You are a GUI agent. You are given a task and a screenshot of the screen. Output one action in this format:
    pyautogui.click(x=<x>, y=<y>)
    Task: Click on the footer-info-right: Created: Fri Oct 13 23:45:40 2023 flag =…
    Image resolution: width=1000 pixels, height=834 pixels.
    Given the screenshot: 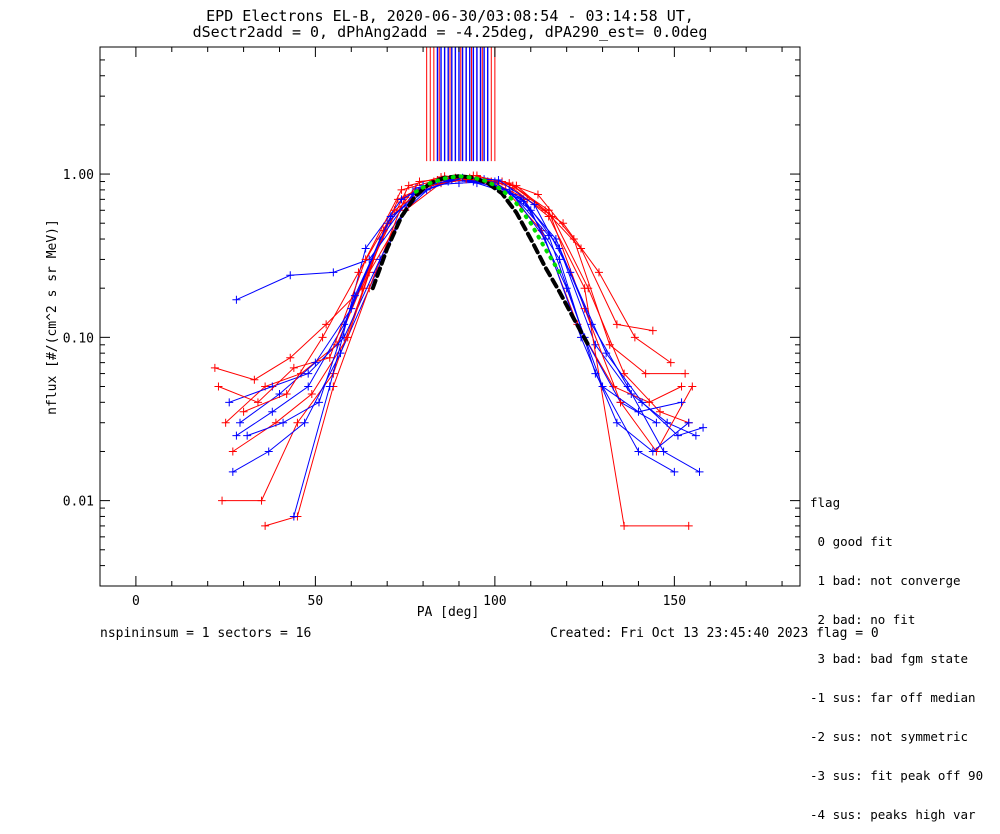 What is the action you would take?
    pyautogui.click(x=714, y=633)
    